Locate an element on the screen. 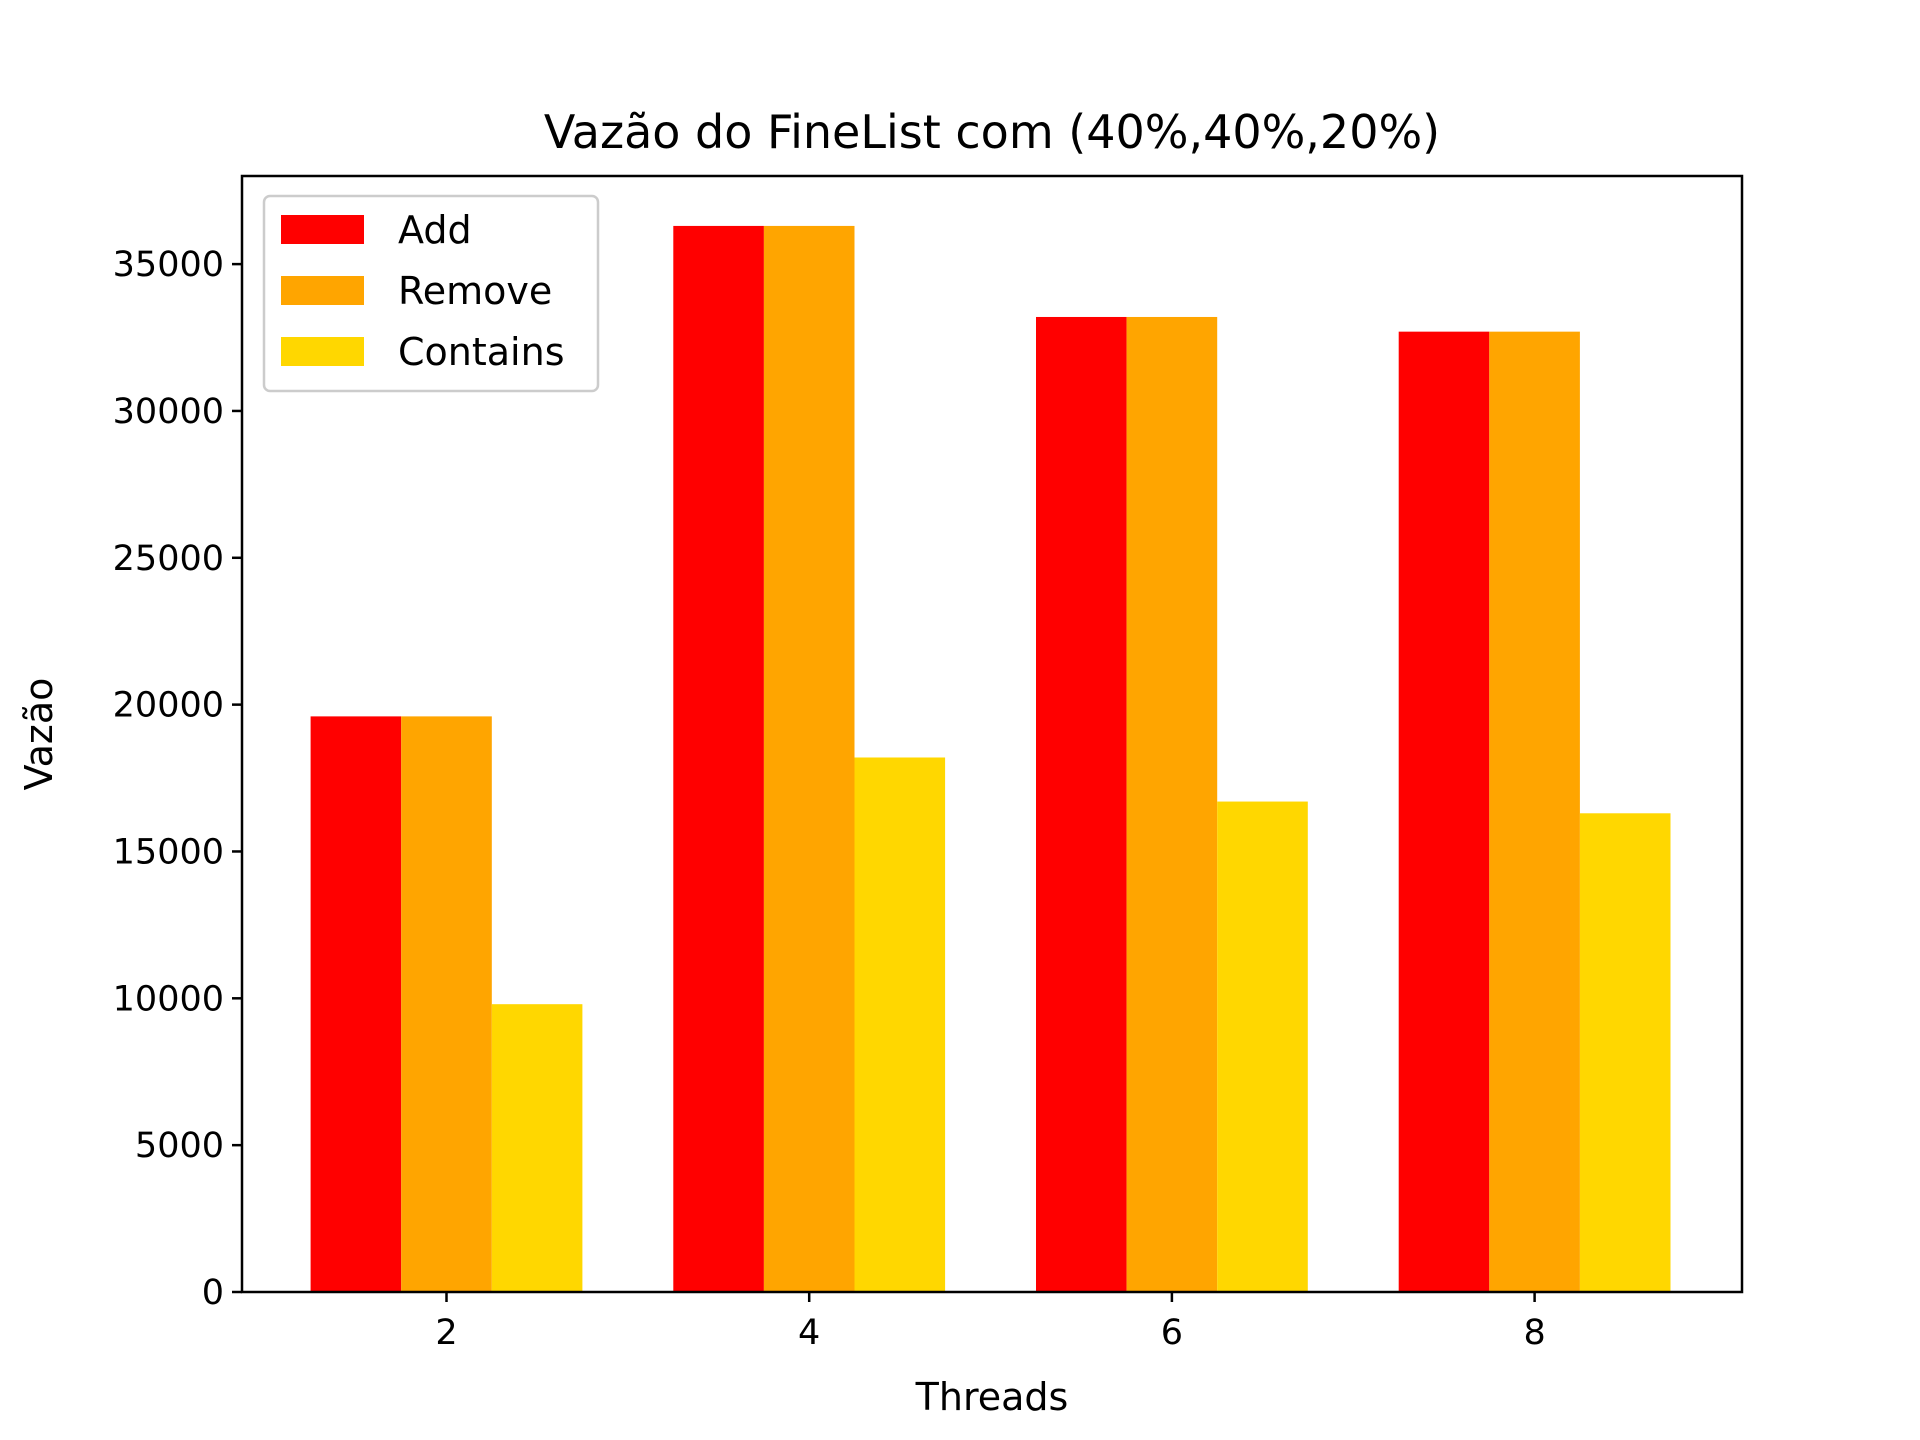 The width and height of the screenshot is (1920, 1440). x-tick-label-4: 4 is located at coordinates (809, 1333).